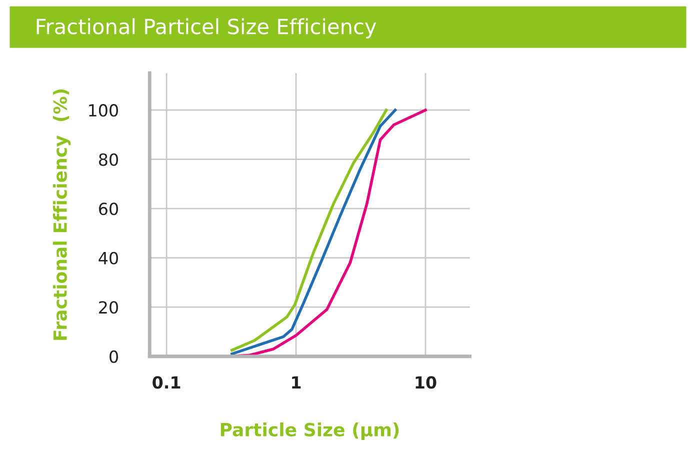 This screenshot has width=696, height=472. Describe the element at coordinates (206, 28) in the screenshot. I see `chart-title: Fractional Particel Size Efficiency` at that location.